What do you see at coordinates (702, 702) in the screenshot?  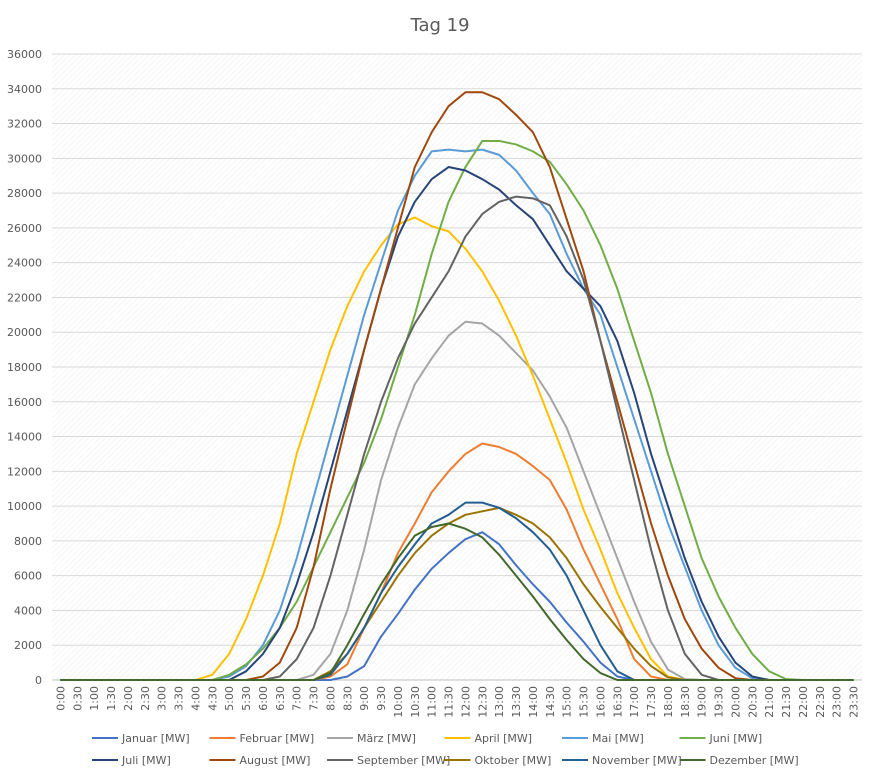 I see `x-tick-label: 19:00` at bounding box center [702, 702].